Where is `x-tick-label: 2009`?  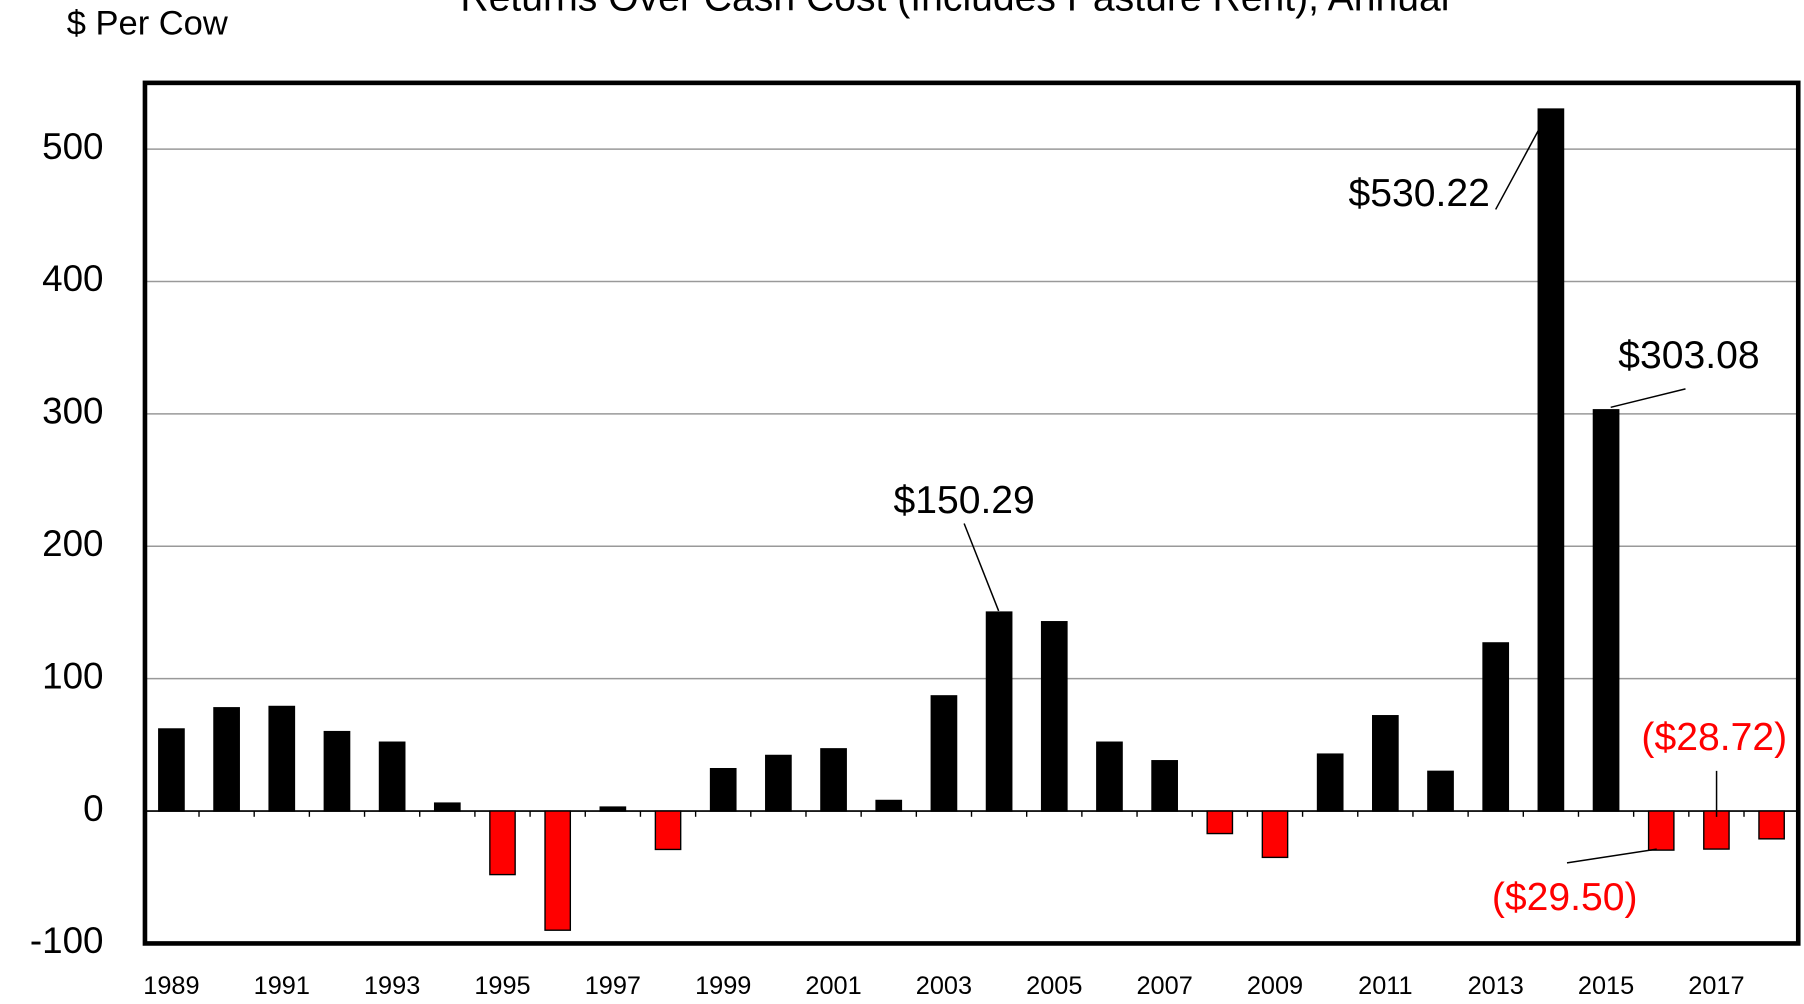 x-tick-label: 2009 is located at coordinates (1275, 986).